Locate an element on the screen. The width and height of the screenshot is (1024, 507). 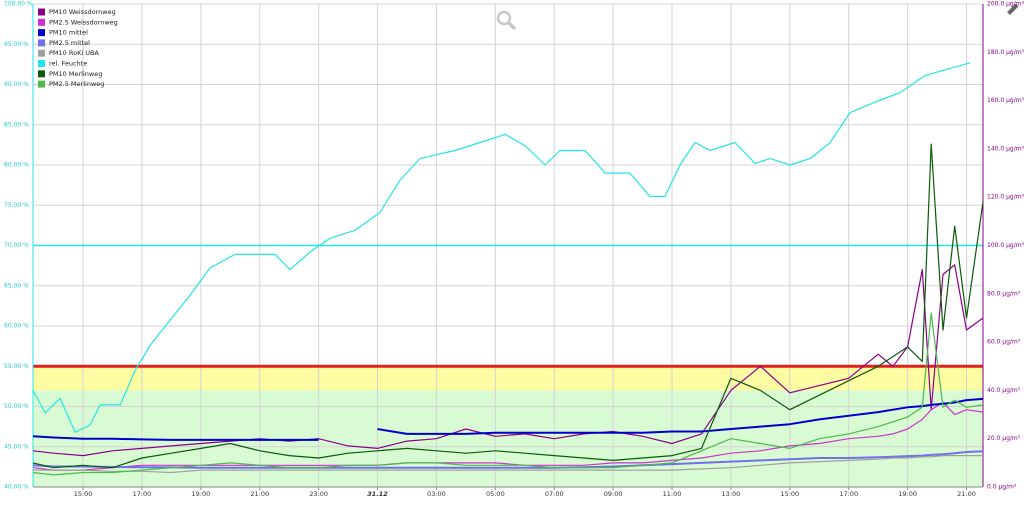
threshold-band is located at coordinates (508, 378).